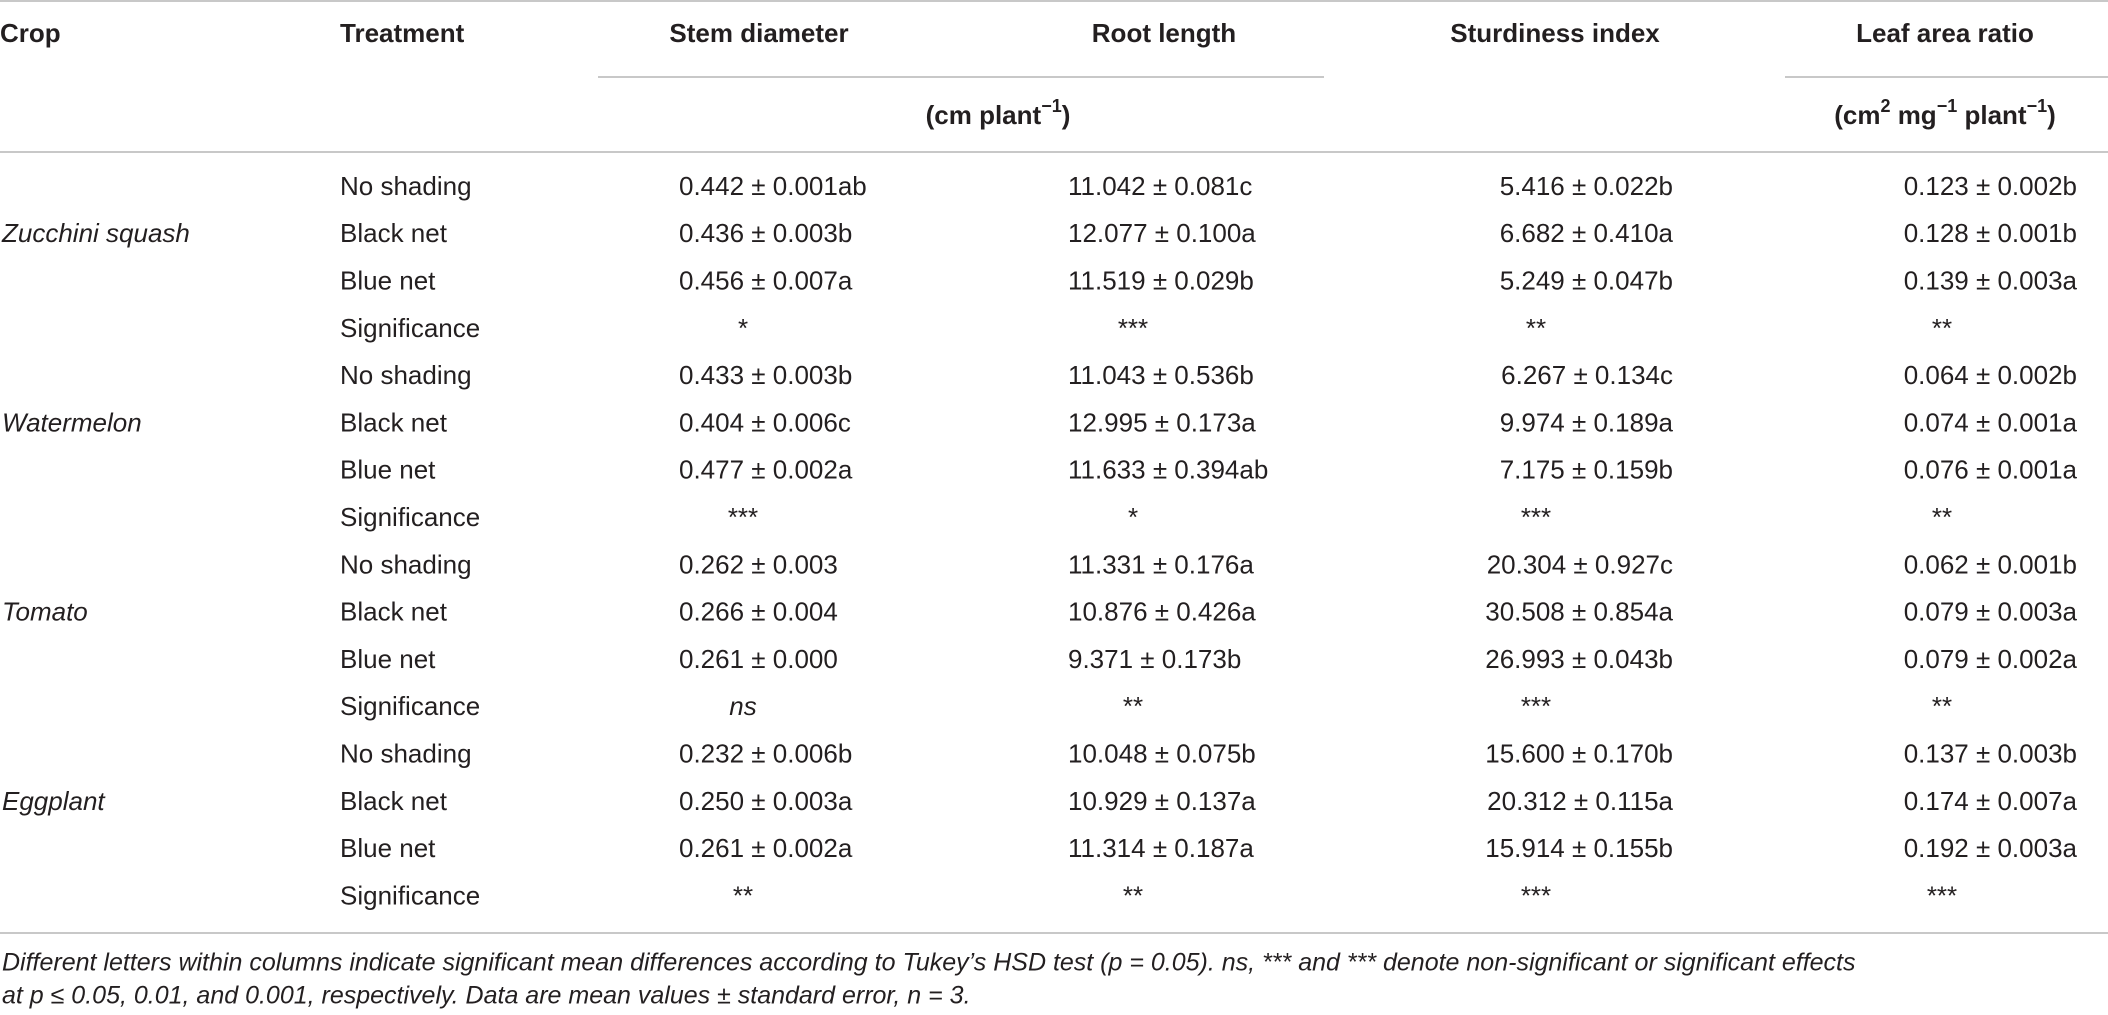  What do you see at coordinates (1991, 470) in the screenshot?
I see `cell-value: 0.076 ± 0.001a` at bounding box center [1991, 470].